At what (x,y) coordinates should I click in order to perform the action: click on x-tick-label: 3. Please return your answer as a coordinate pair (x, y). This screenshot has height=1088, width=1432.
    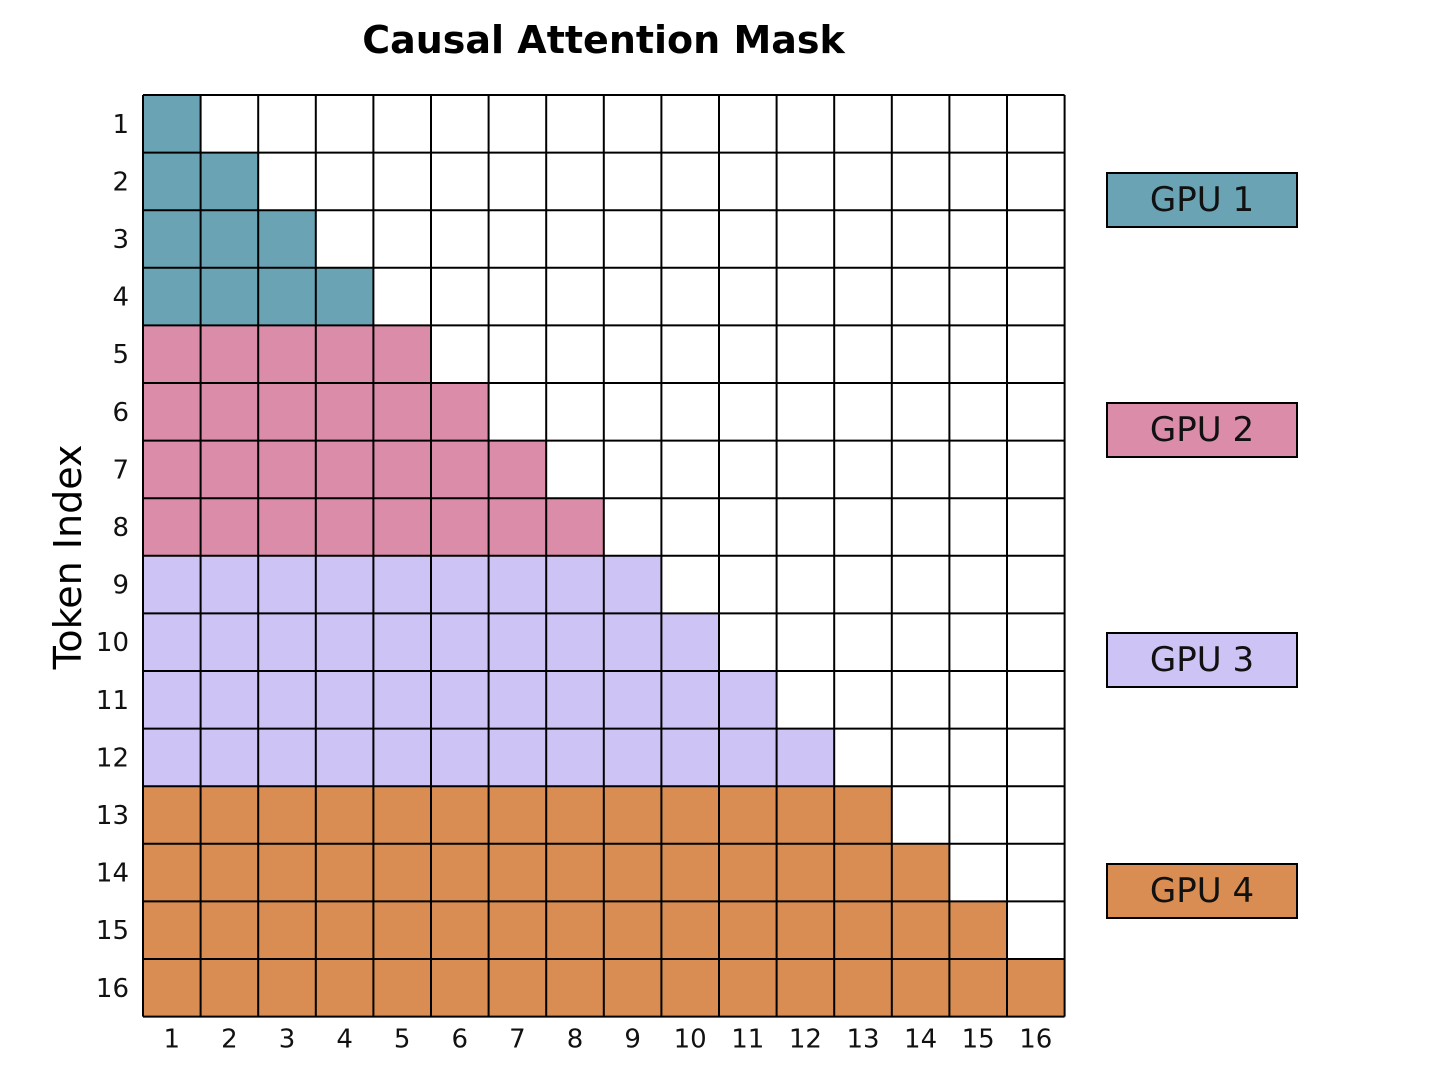
    Looking at the image, I should click on (287, 1040).